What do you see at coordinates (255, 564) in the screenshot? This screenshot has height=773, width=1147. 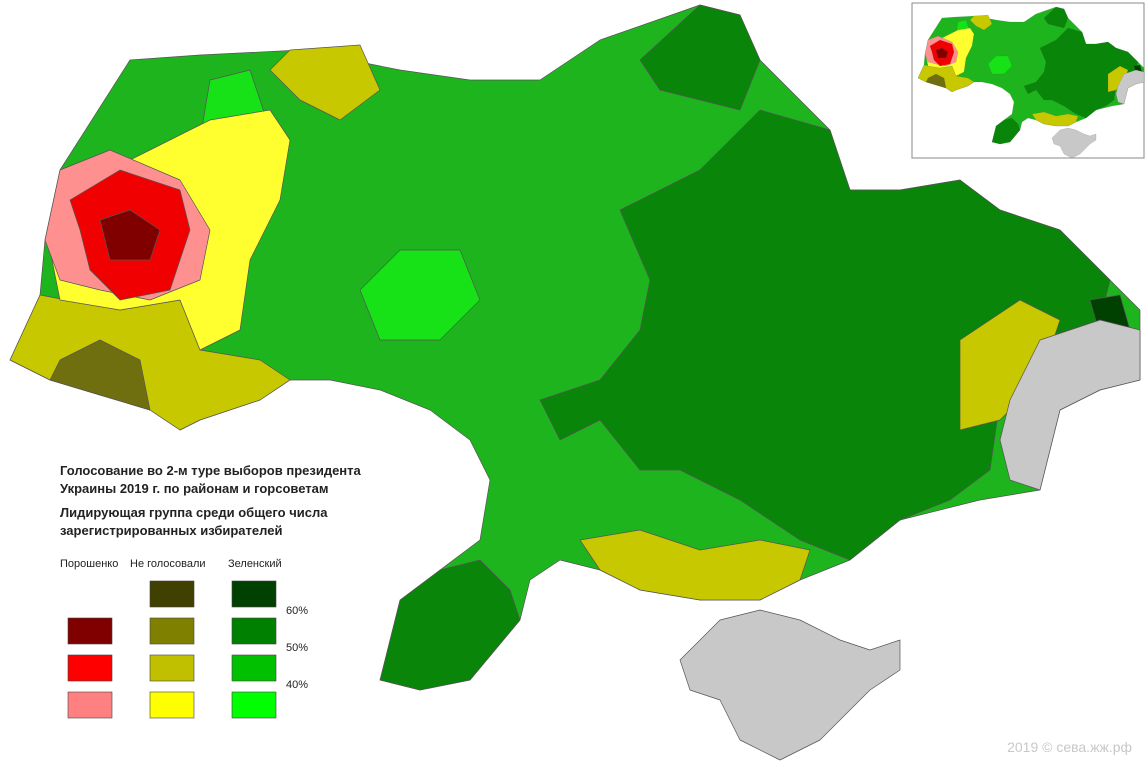 I see `legend-column-label: Зеленский` at bounding box center [255, 564].